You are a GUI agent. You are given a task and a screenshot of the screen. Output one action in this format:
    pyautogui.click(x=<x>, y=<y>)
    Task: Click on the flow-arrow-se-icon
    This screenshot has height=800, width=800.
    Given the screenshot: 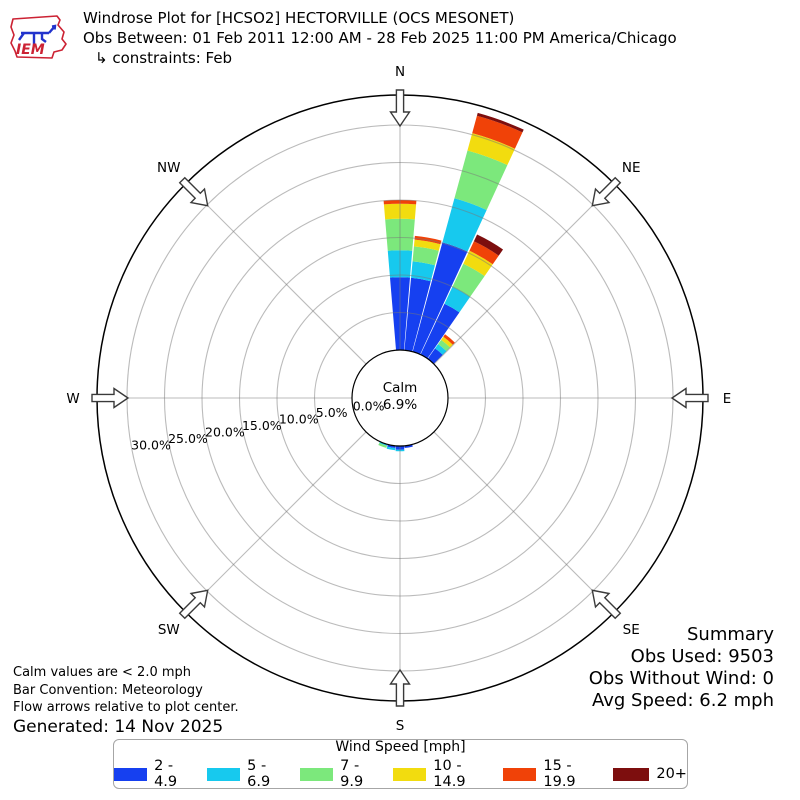 What is the action you would take?
    pyautogui.click(x=606, y=604)
    